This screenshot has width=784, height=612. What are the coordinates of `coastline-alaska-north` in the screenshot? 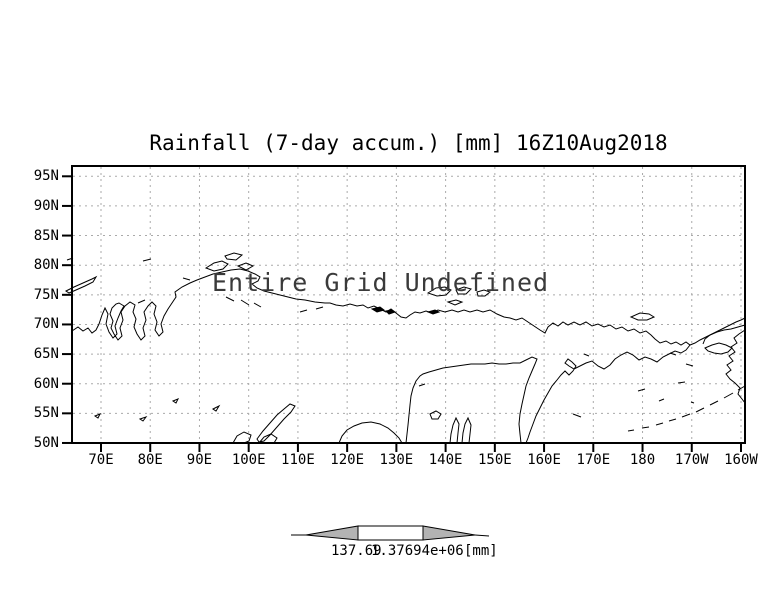 It's located at (724, 334).